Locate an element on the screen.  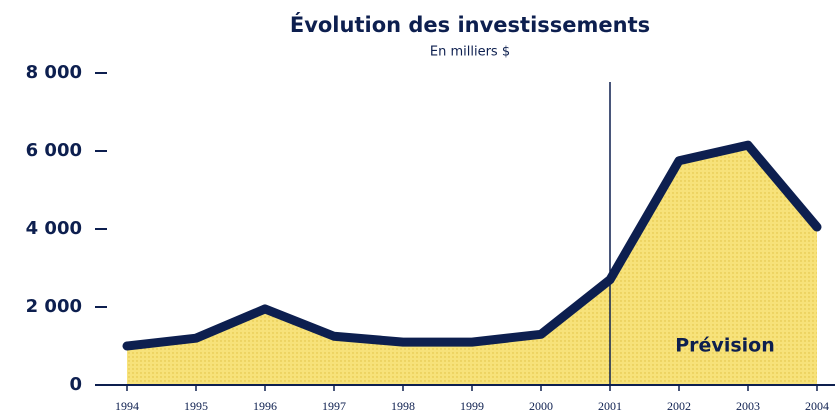
y-tick-label: 2 000 is located at coordinates (54, 306).